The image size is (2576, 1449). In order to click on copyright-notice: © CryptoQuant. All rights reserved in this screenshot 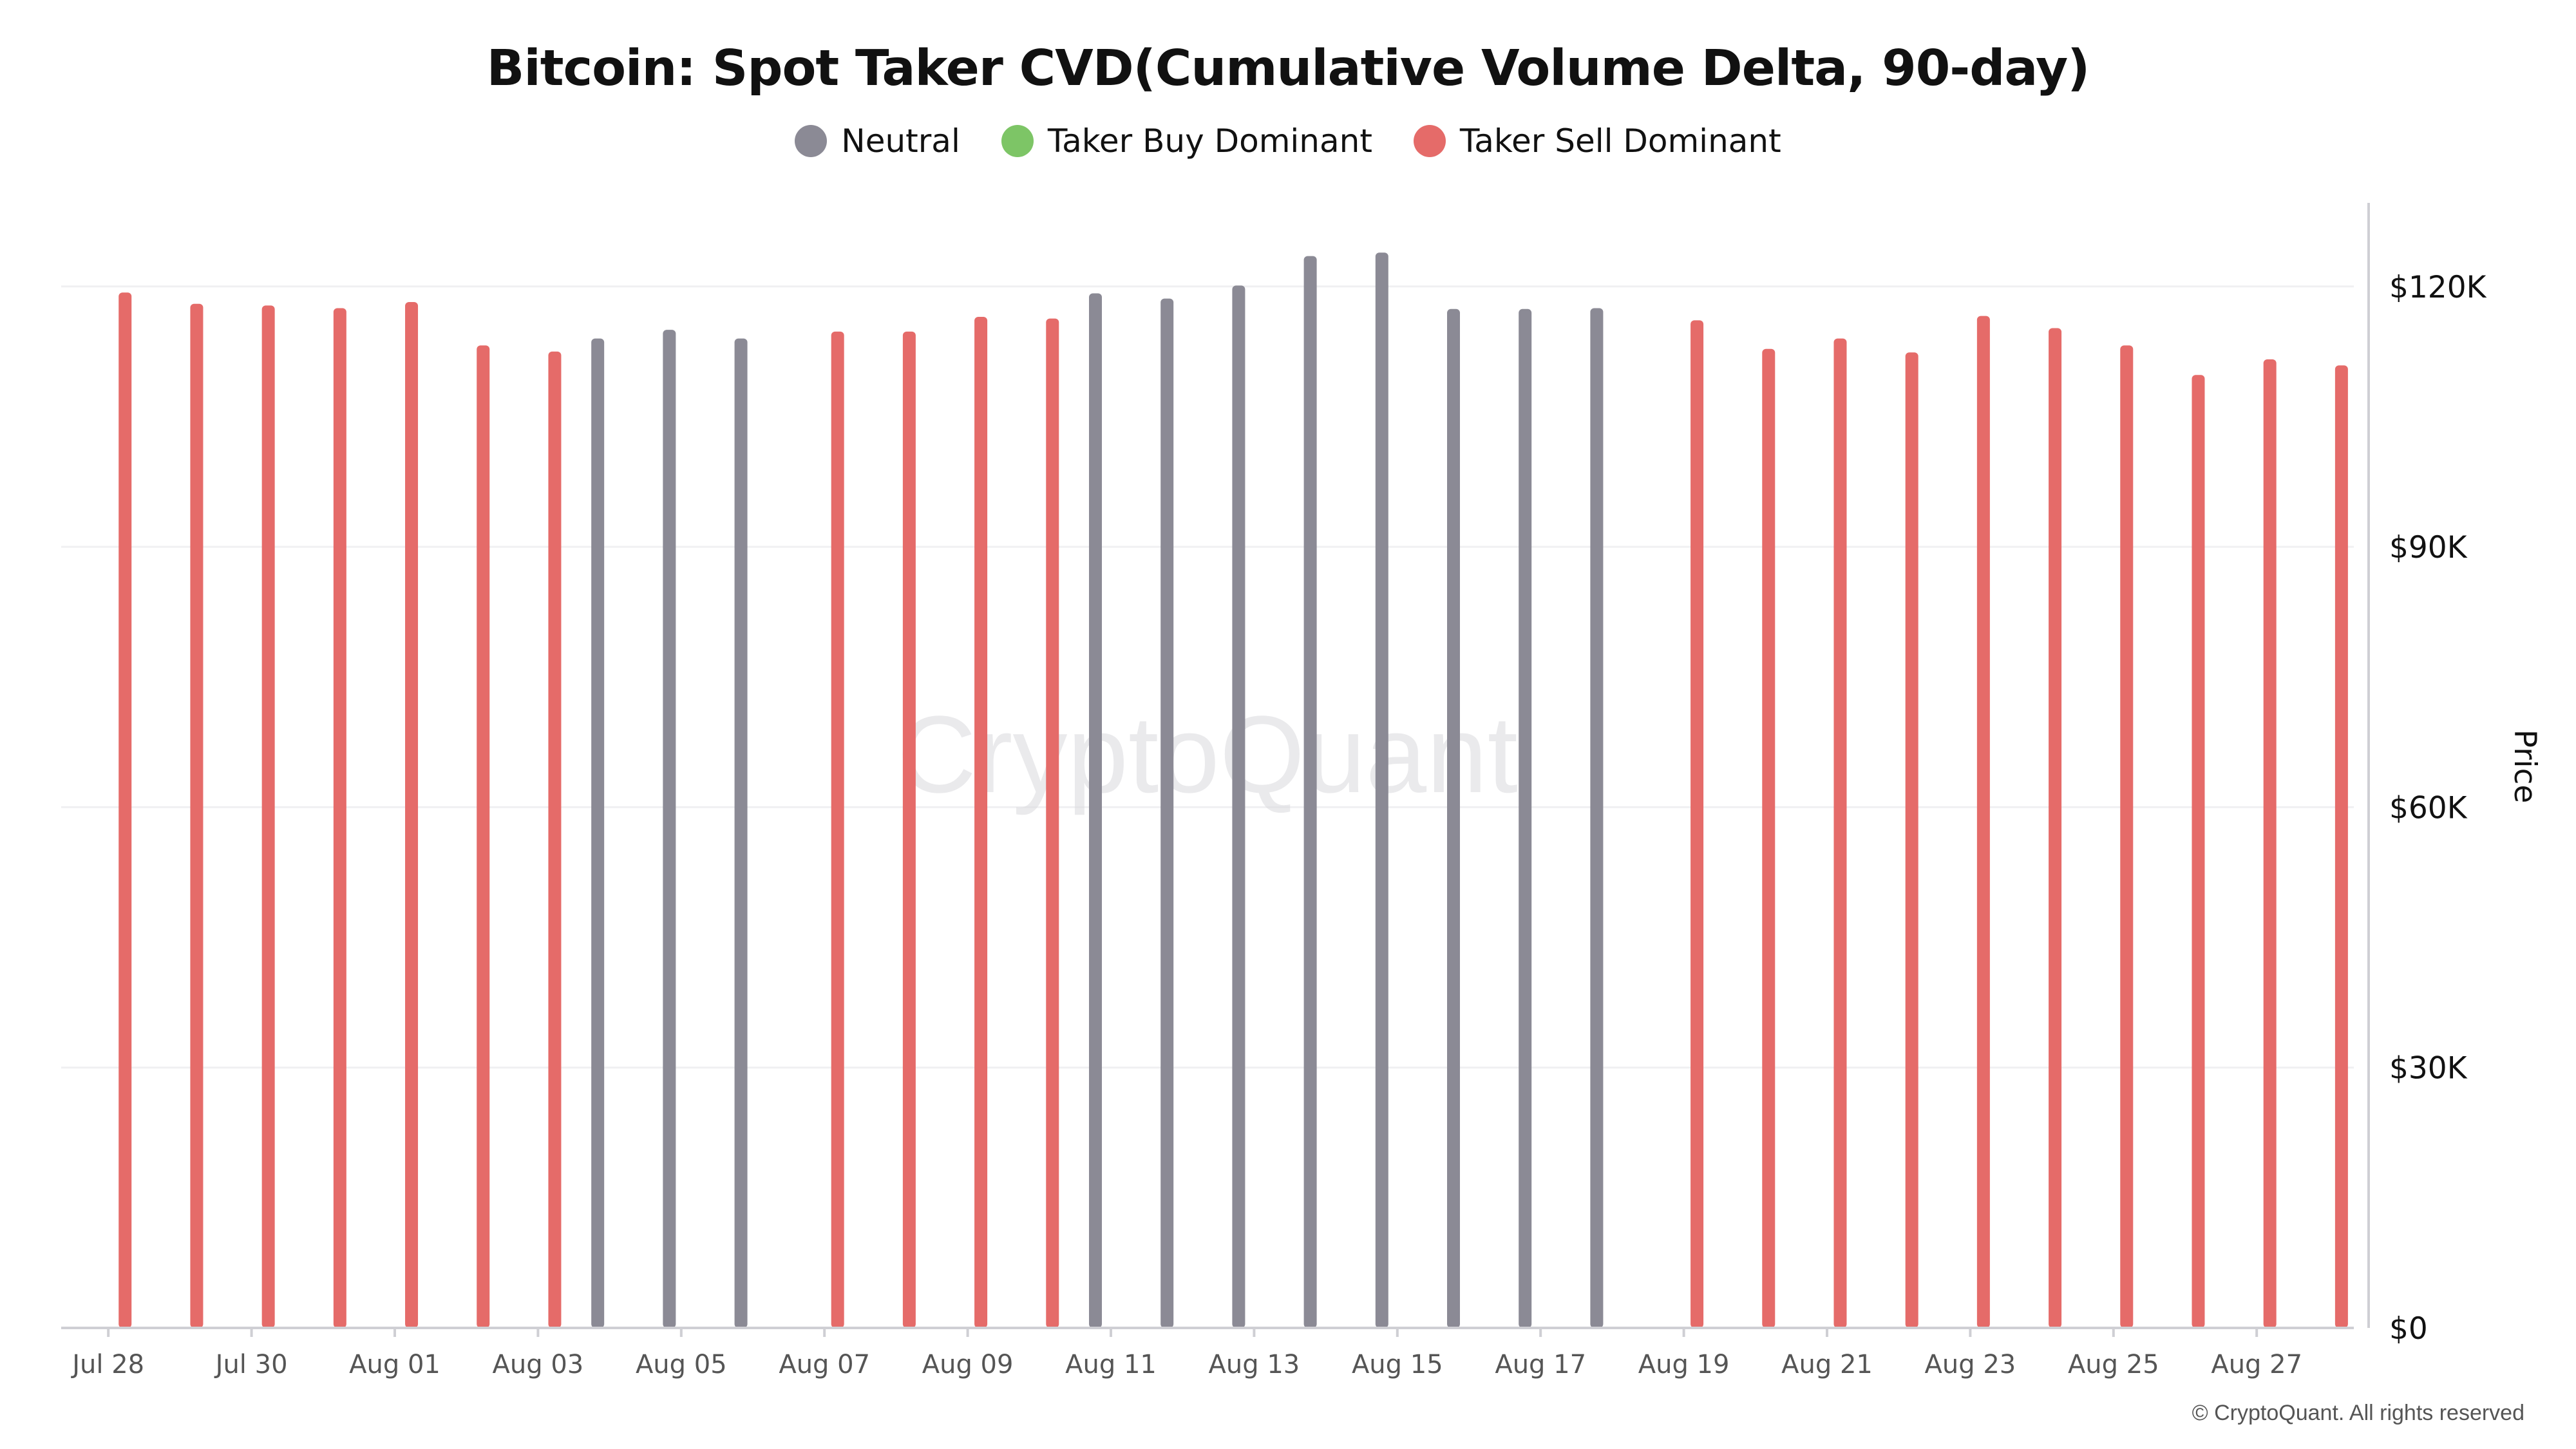, I will do `click(2358, 1413)`.